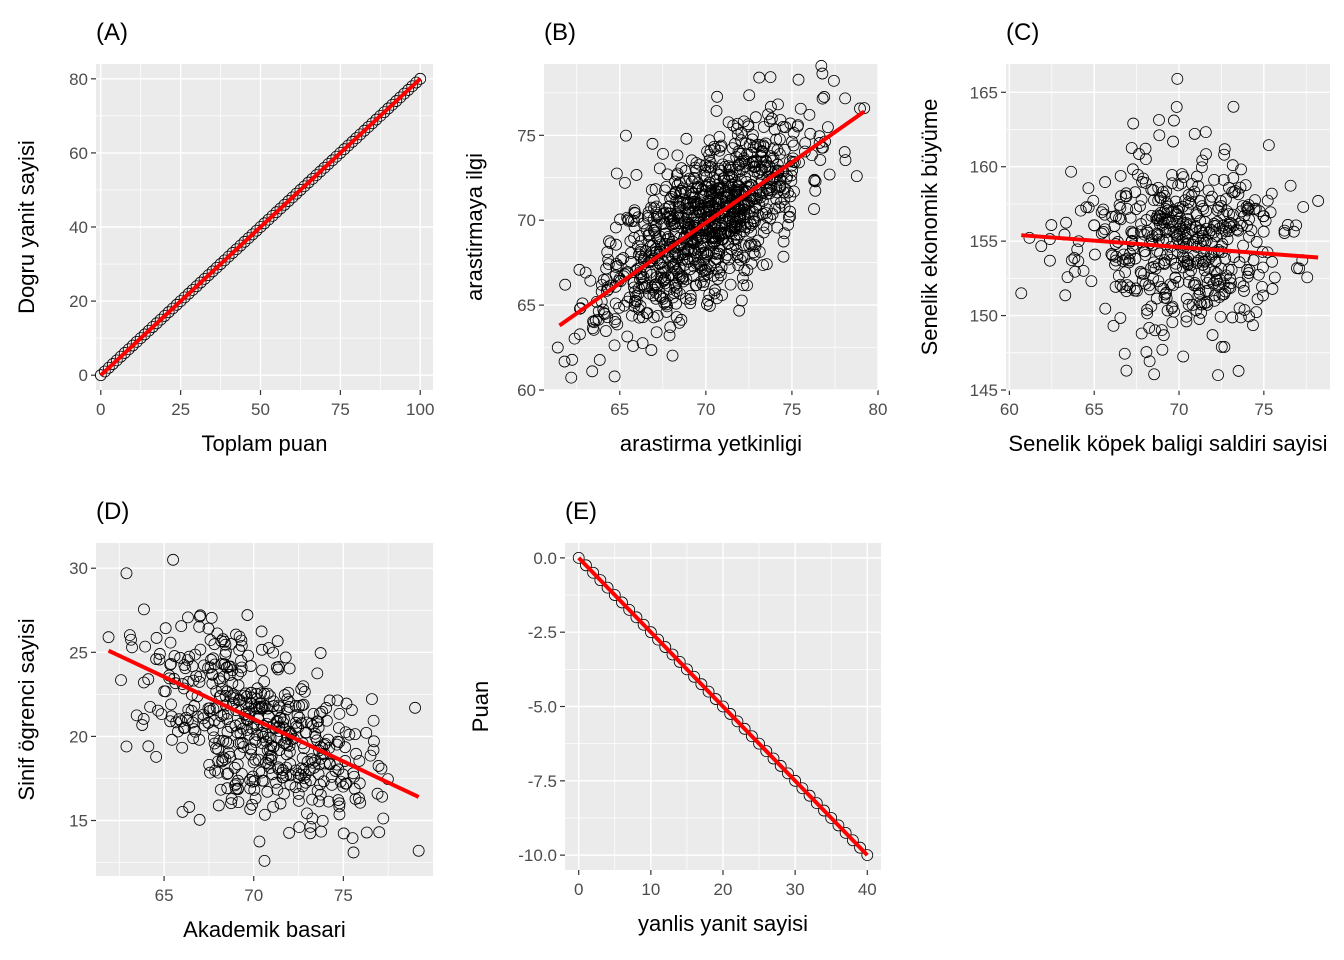  Describe the element at coordinates (1167, 443) in the screenshot. I see `x-axis-title: Senelik köpek baligi saldiri sayisi` at that location.